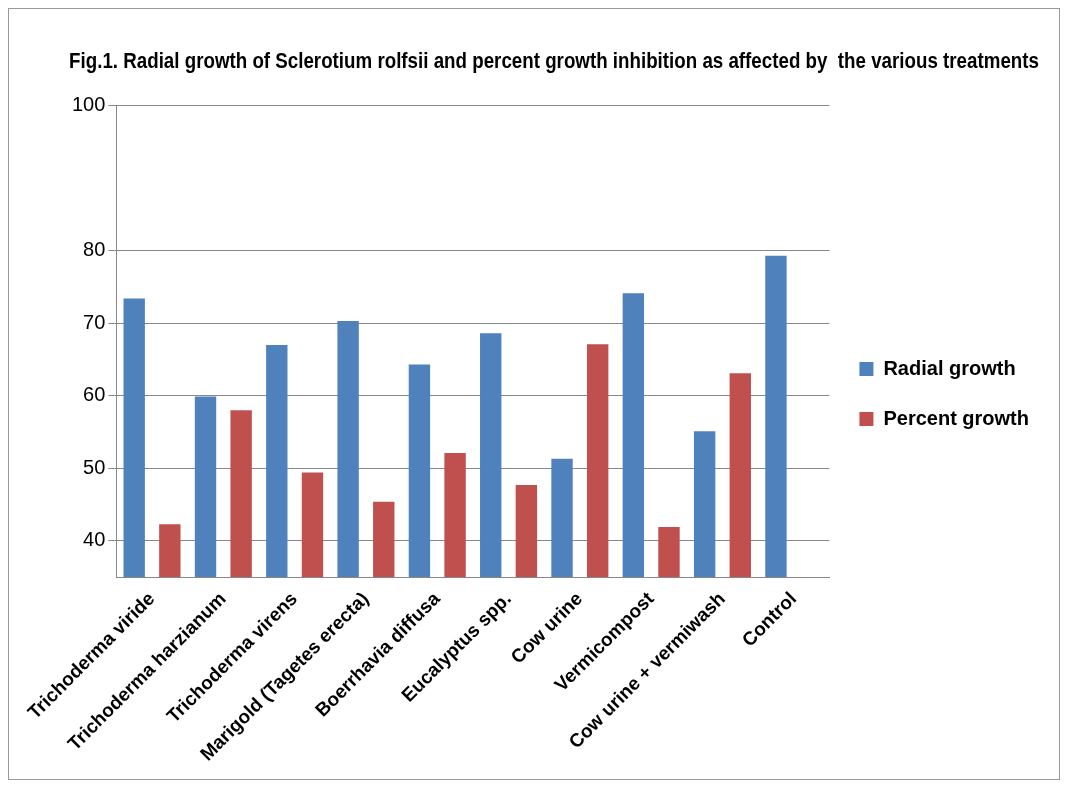 This screenshot has width=1075, height=792. Describe the element at coordinates (94, 321) in the screenshot. I see `y-tick-label: 70` at that location.